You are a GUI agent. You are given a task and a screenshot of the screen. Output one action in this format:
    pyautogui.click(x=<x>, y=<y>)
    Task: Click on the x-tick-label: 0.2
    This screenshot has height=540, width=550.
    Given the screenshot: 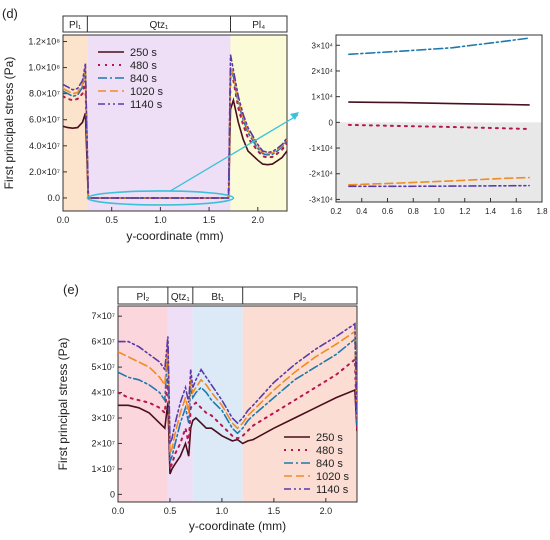 What is the action you would take?
    pyautogui.click(x=336, y=211)
    